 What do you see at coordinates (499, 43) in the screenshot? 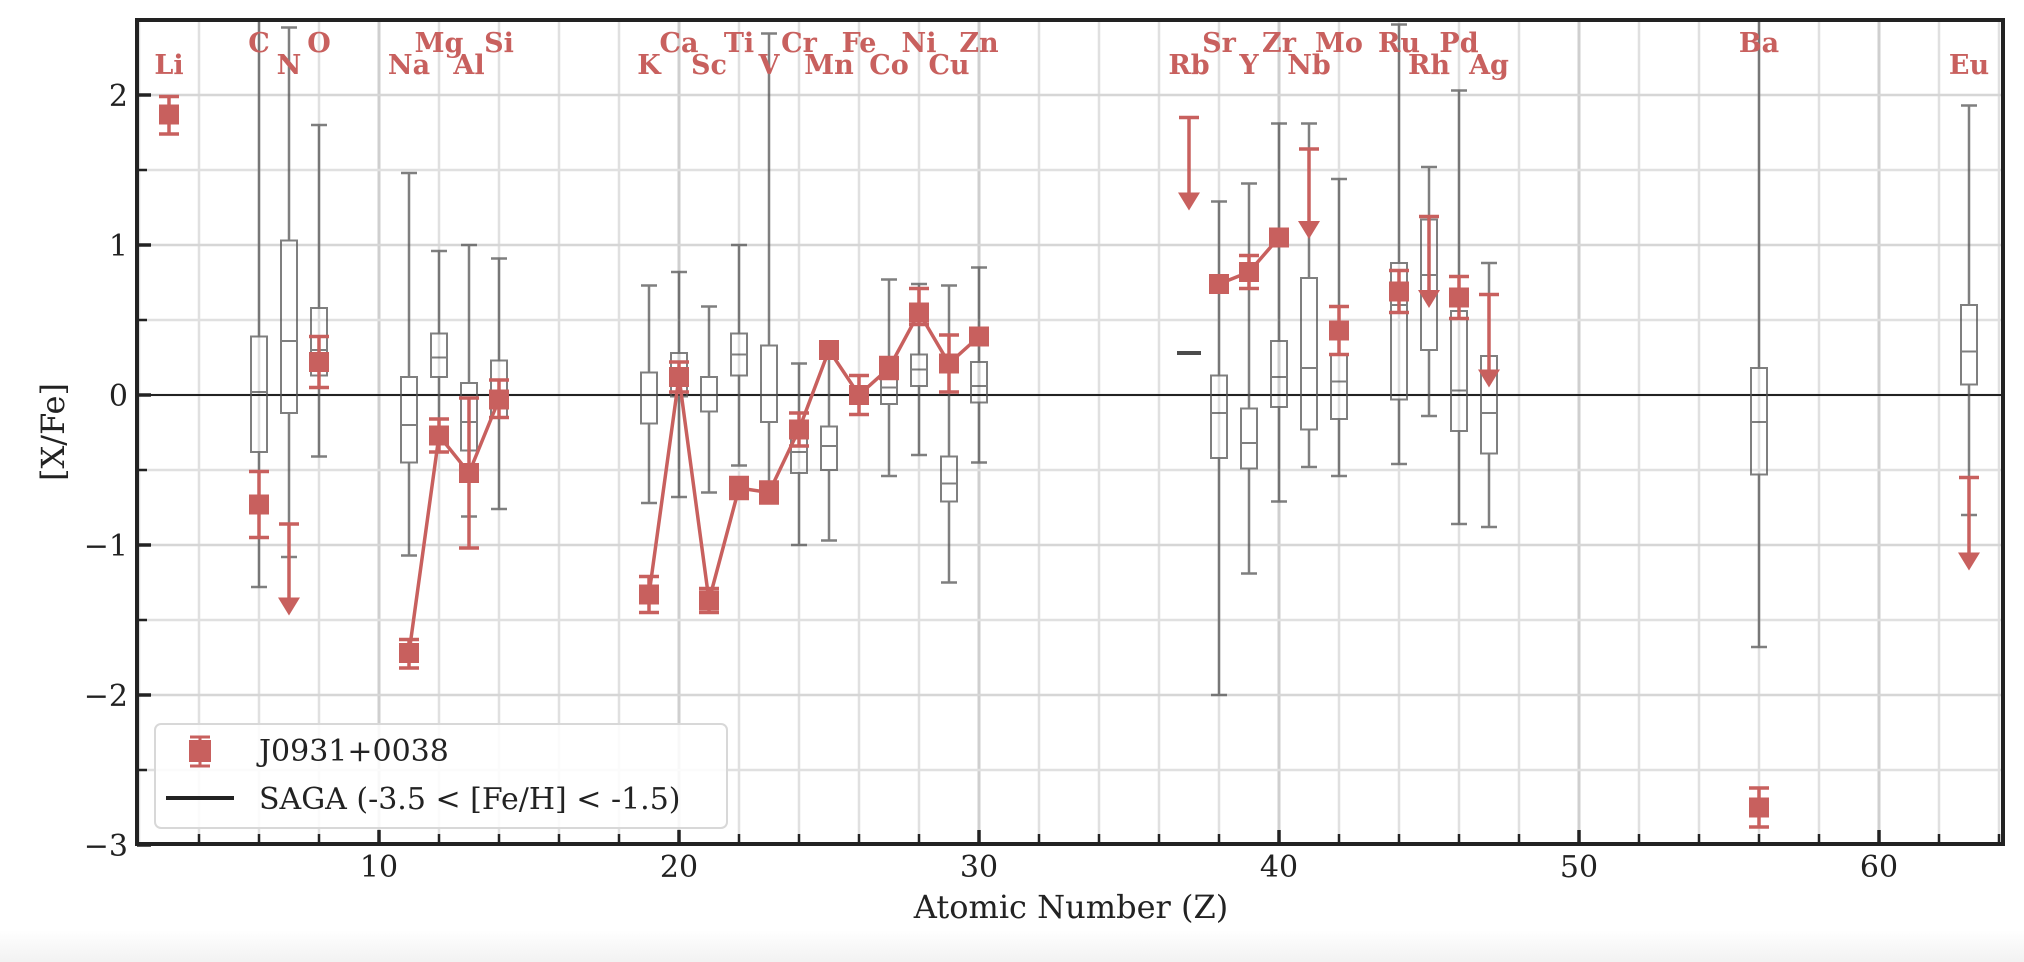
I see `element-label-si: Si` at bounding box center [499, 43].